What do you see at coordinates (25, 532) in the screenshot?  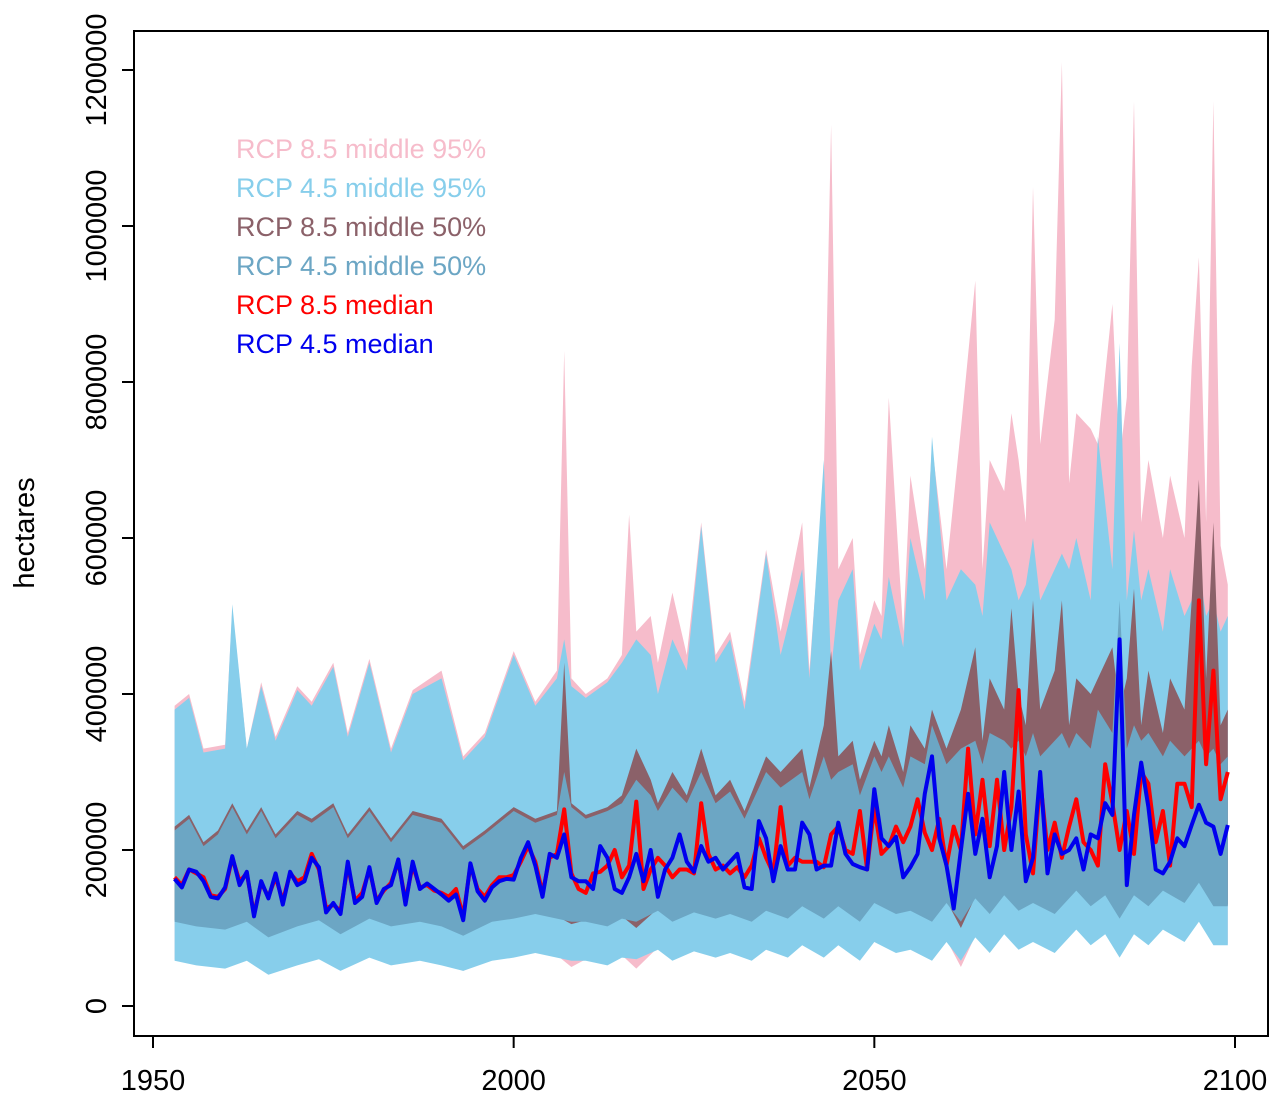 I see `y-axis-title: hectares` at bounding box center [25, 532].